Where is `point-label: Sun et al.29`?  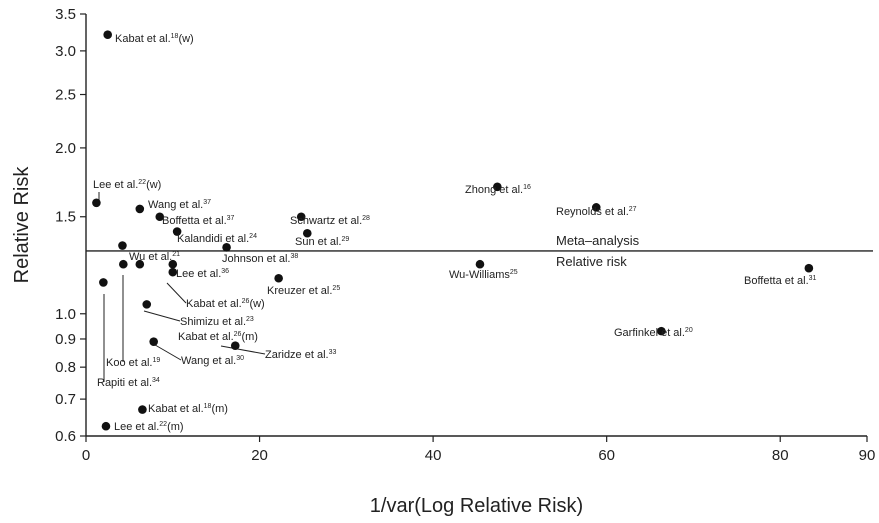 point-label: Sun et al.29 is located at coordinates (322, 242).